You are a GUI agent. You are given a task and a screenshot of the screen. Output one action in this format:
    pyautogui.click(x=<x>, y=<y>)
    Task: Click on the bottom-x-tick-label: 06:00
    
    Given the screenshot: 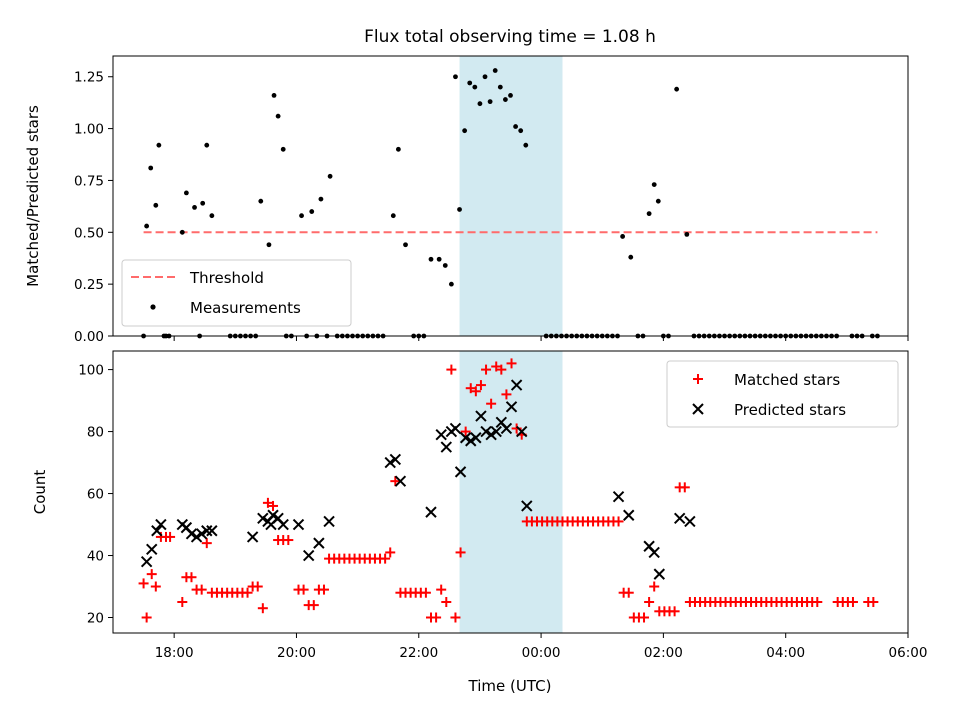 What is the action you would take?
    pyautogui.click(x=908, y=653)
    